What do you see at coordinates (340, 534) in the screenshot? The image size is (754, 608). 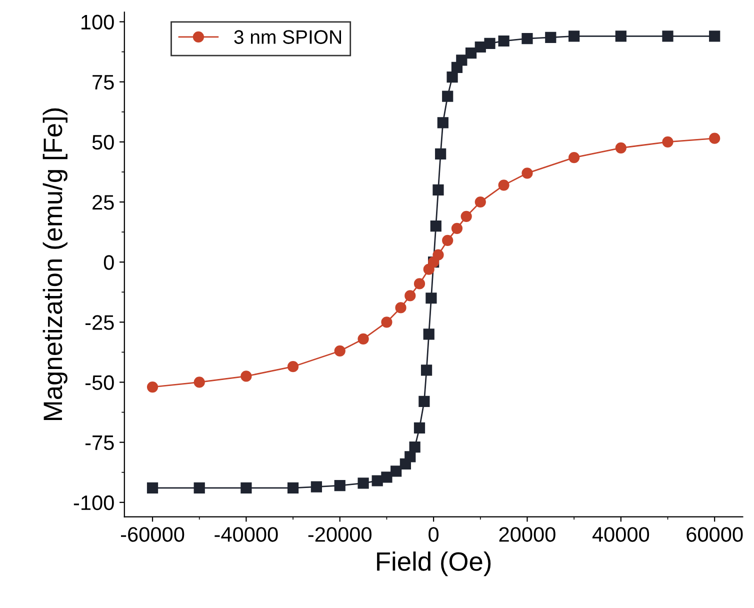 I see `x-tick-label: -20000` at bounding box center [340, 534].